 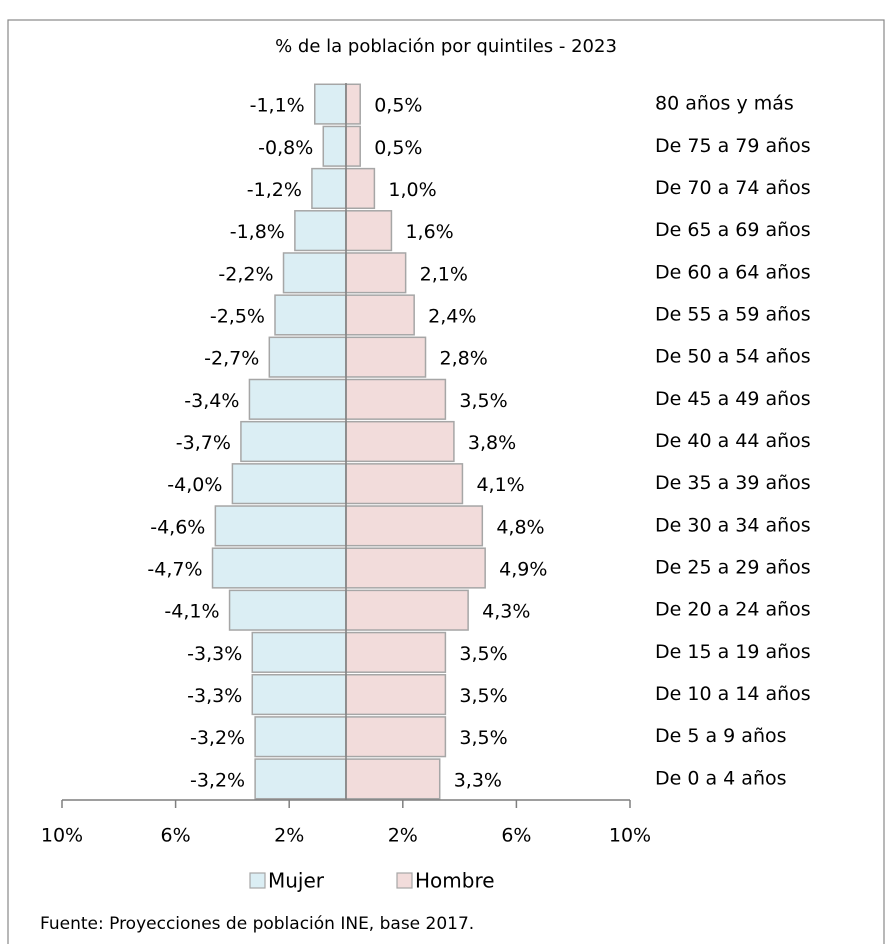 What do you see at coordinates (277, 106) in the screenshot?
I see `data-label: -1,1%` at bounding box center [277, 106].